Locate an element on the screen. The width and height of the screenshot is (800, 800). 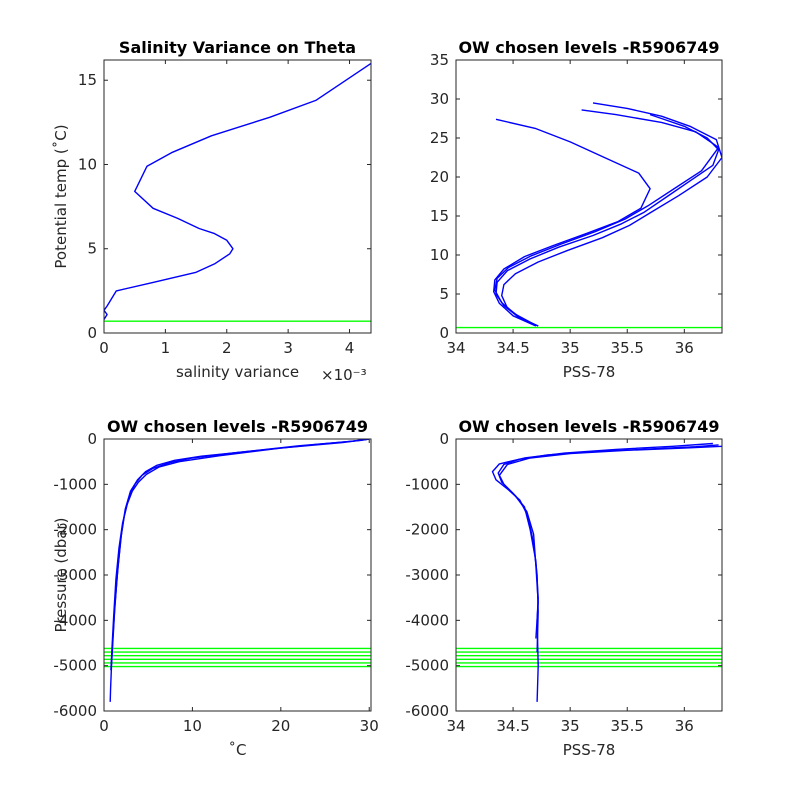
y-axis-label: Potential temp (˚C) is located at coordinates (61, 196).